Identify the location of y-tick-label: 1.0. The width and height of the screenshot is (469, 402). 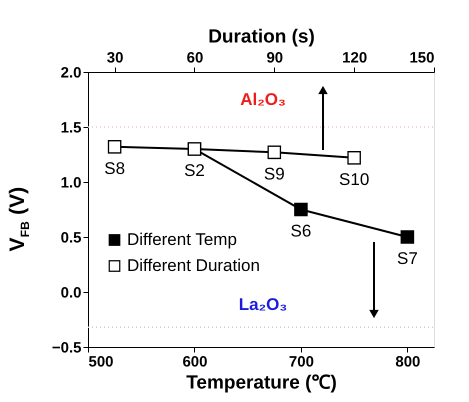
(71, 183).